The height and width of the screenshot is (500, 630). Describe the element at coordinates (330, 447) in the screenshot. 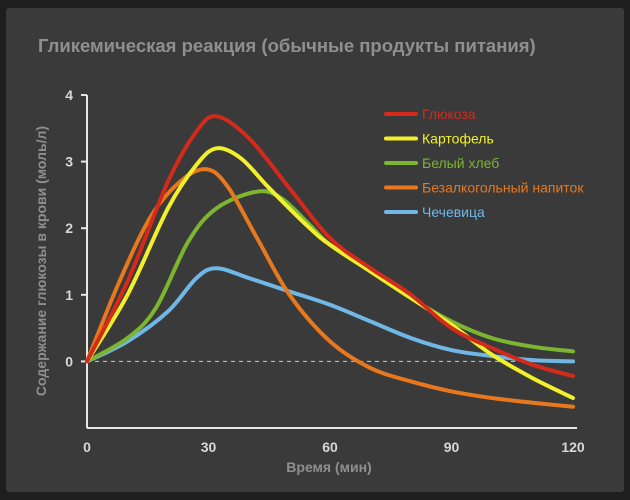

I see `x-tick-label: 60` at that location.